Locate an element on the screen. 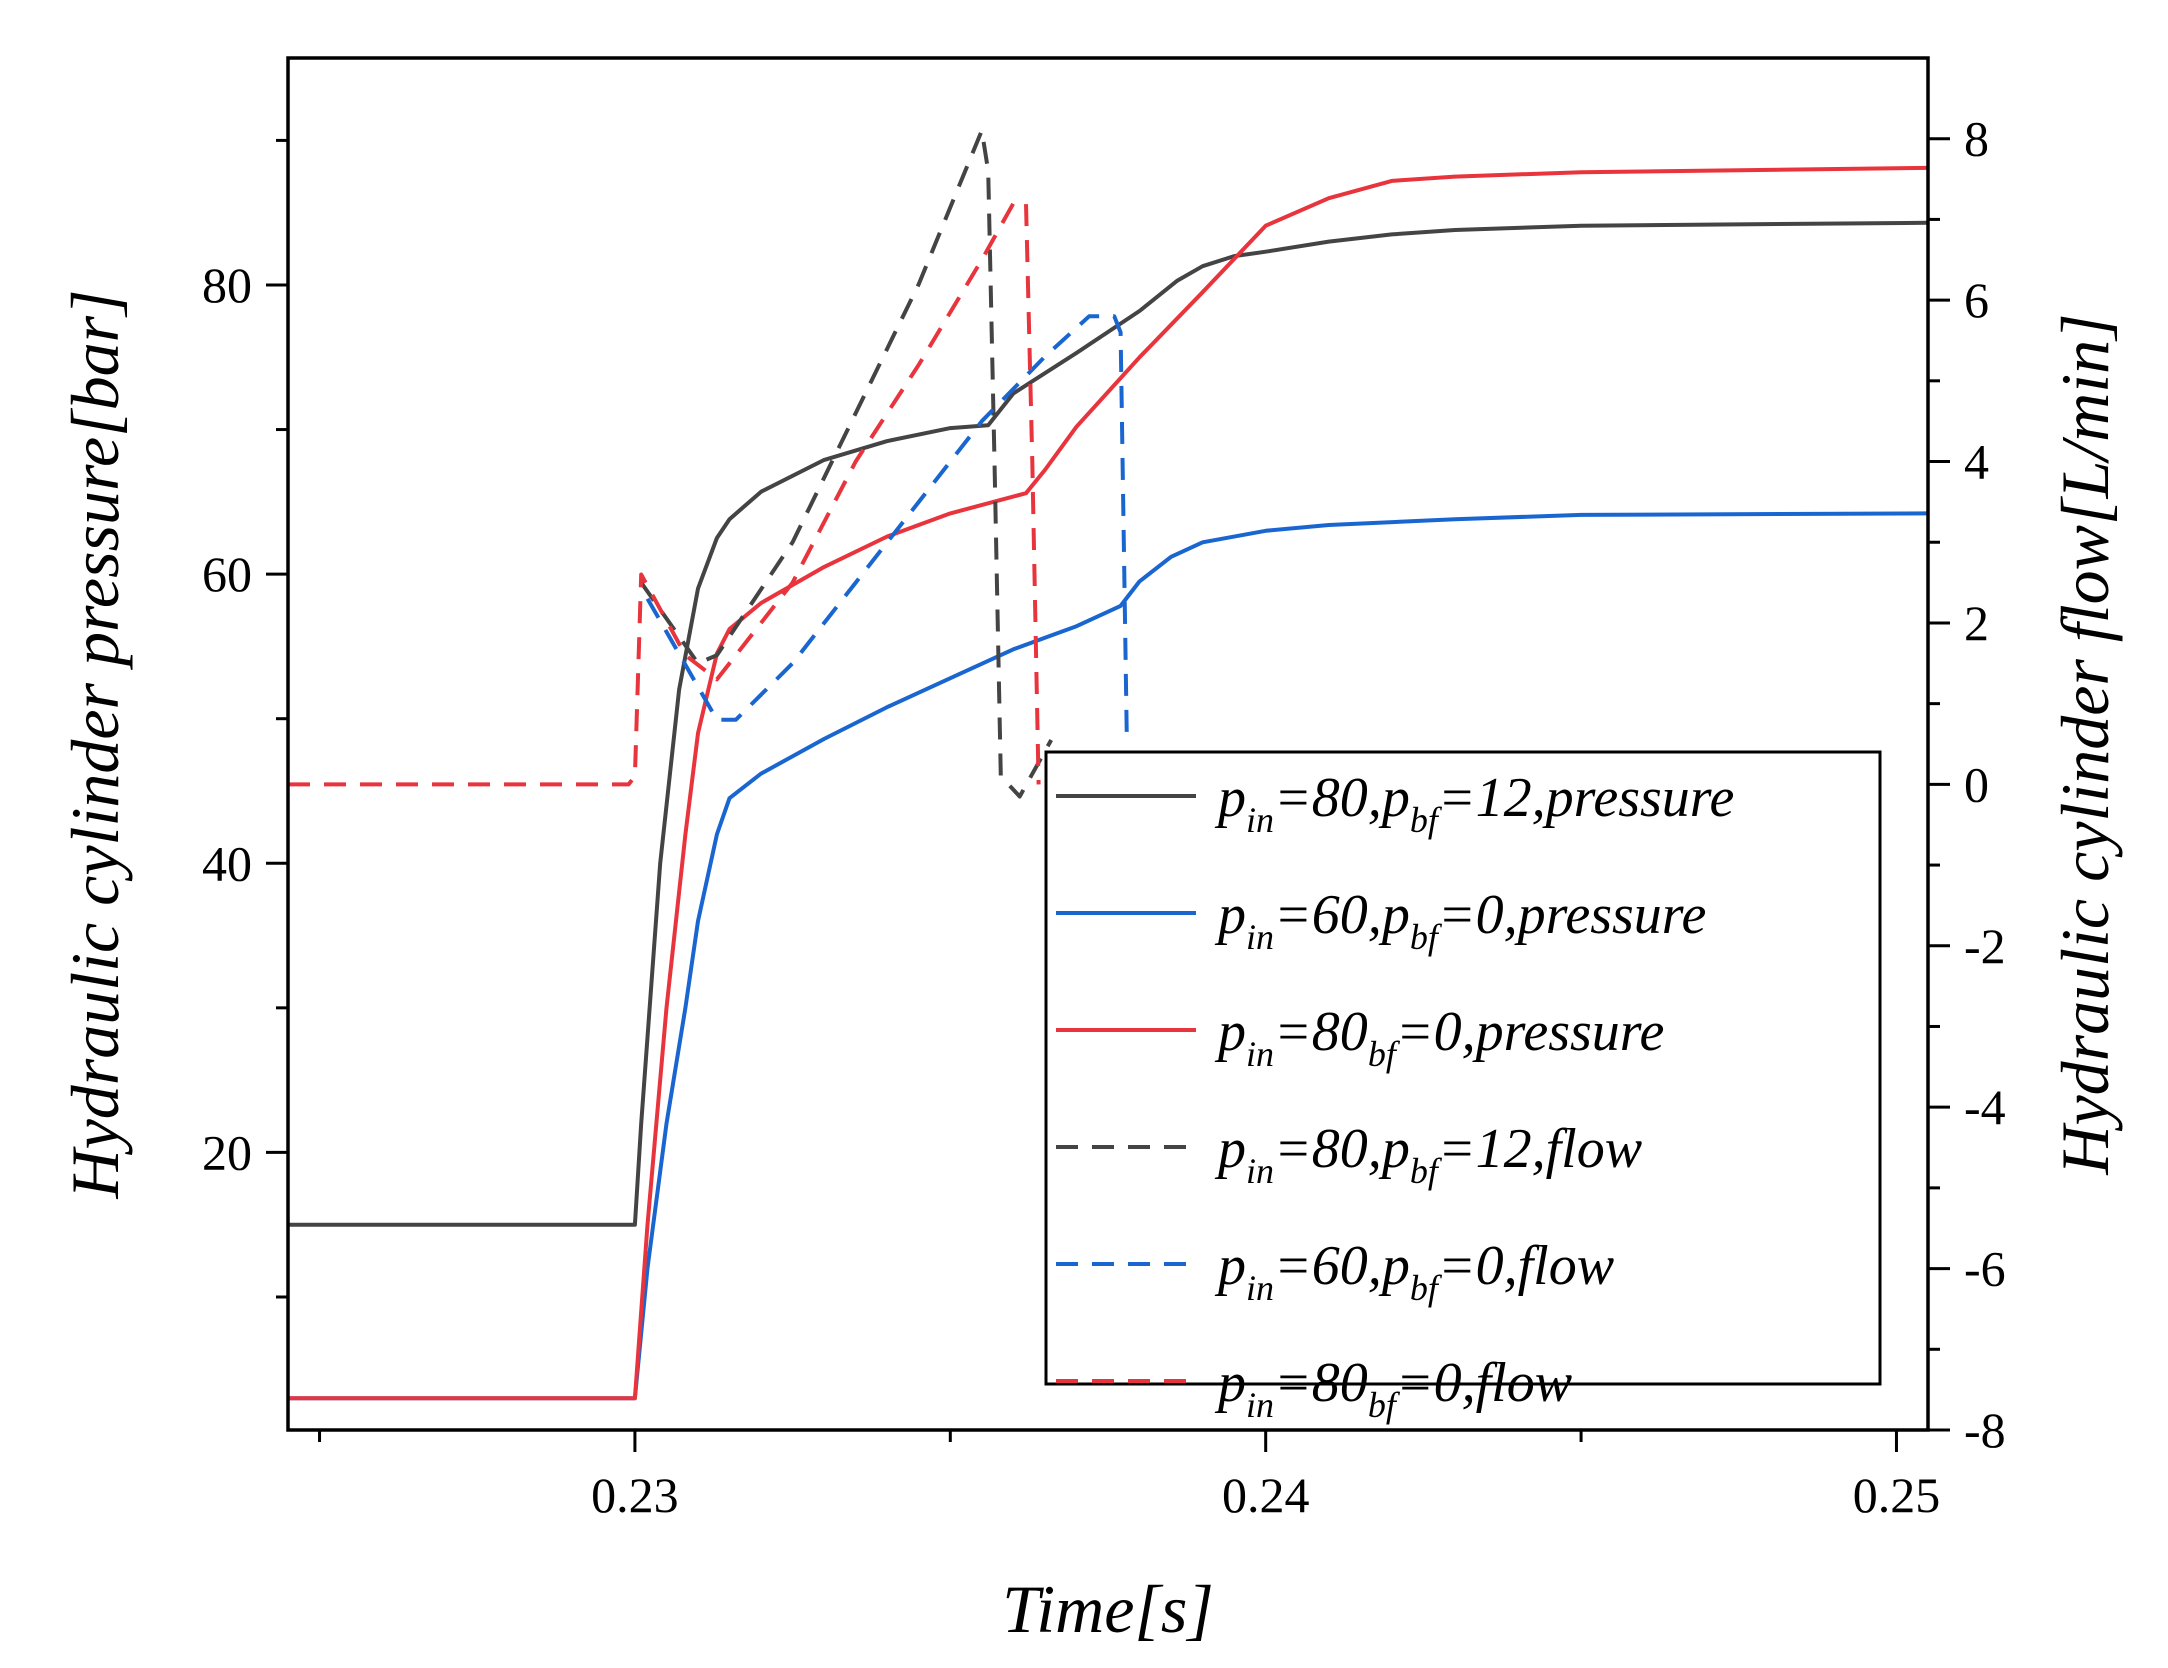 The image size is (2168, 1668). legend-label: pin=80,pbf=12,pressure is located at coordinates (1474, 803).